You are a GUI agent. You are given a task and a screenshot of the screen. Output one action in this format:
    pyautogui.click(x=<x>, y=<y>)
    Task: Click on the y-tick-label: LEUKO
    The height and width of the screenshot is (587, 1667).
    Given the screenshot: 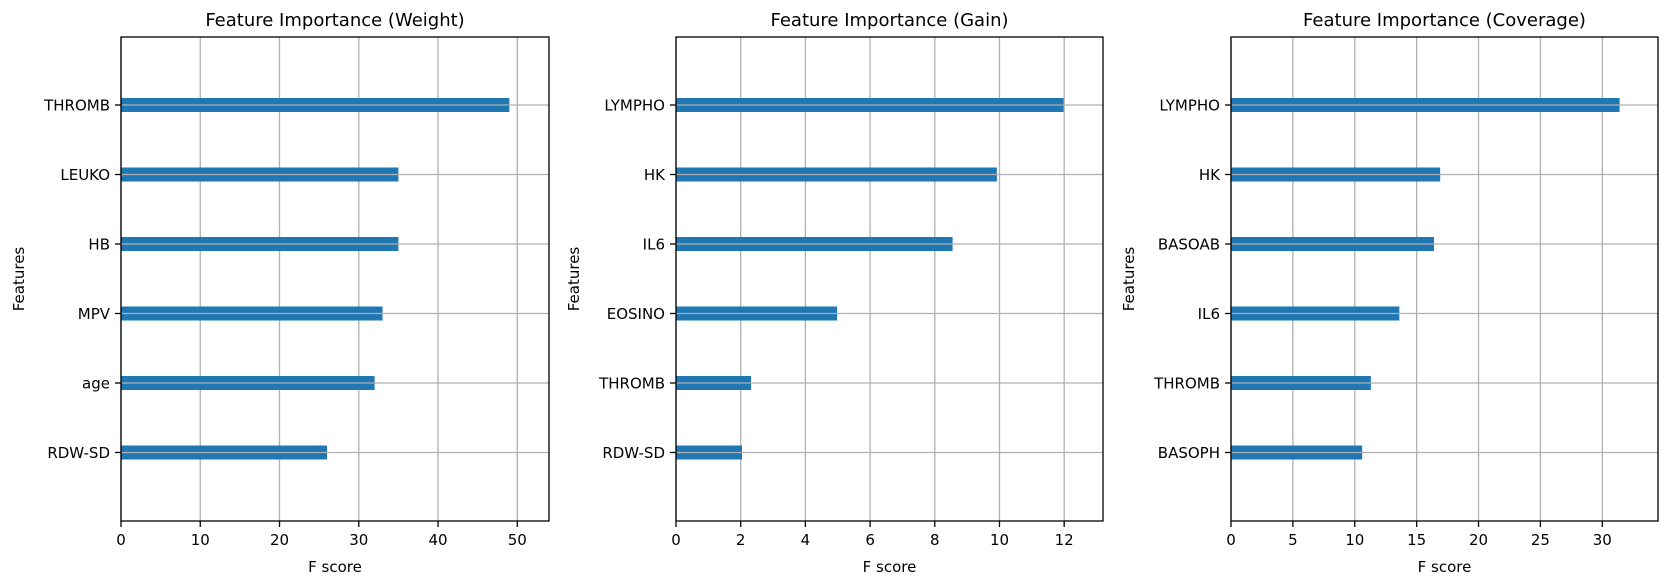 What is the action you would take?
    pyautogui.click(x=85, y=175)
    